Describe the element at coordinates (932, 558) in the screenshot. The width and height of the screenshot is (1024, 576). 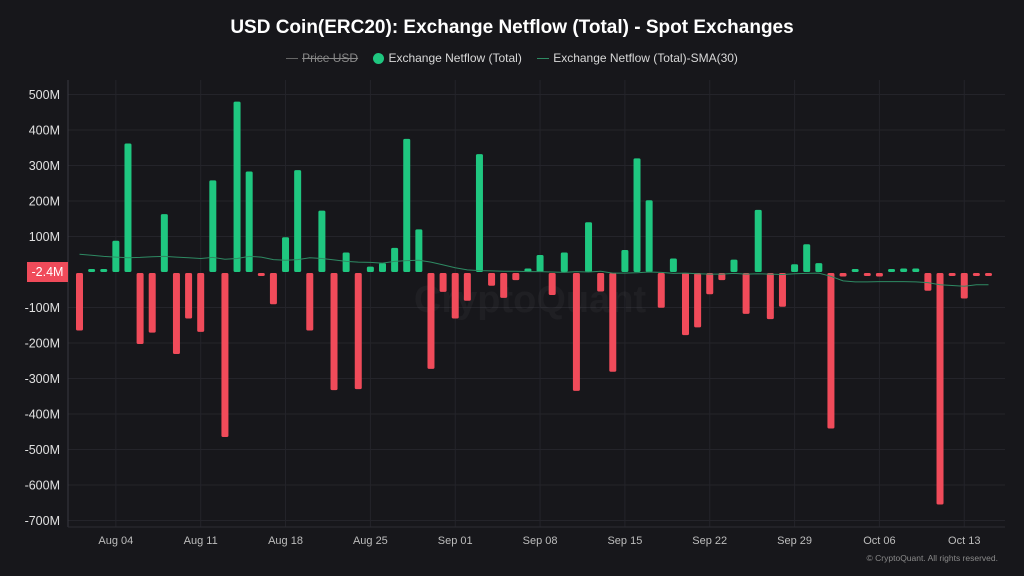
I see `copyright: © CryptoQuant. All rights reserved.` at that location.